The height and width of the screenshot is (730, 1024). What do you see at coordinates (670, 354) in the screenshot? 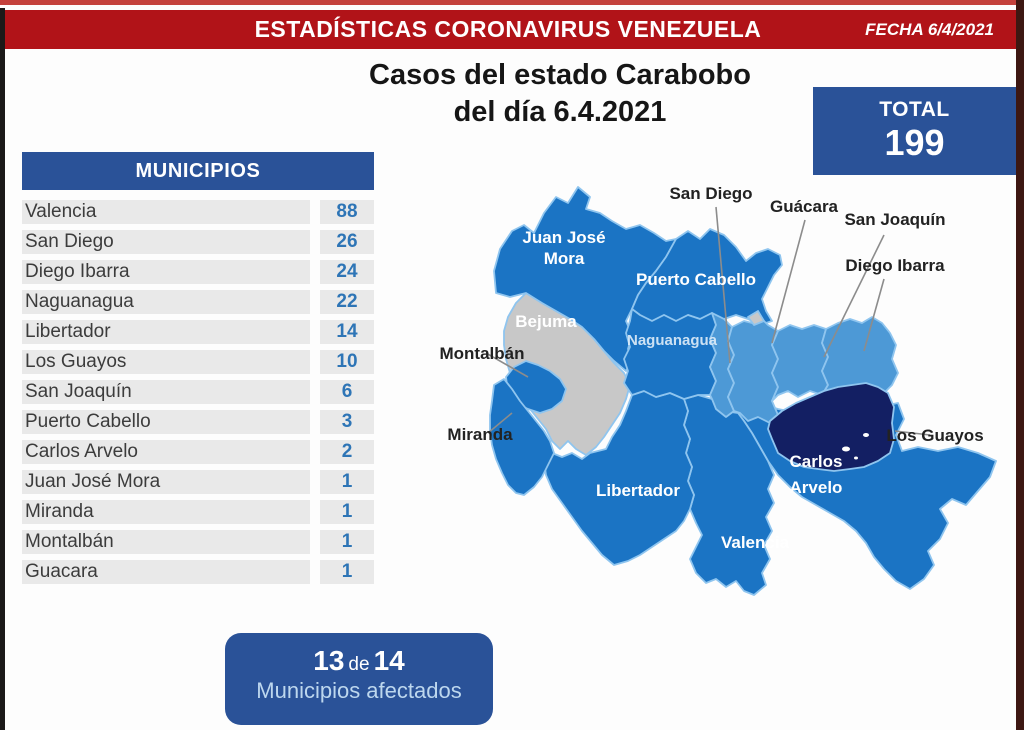
I see `map-region-naguanagua` at bounding box center [670, 354].